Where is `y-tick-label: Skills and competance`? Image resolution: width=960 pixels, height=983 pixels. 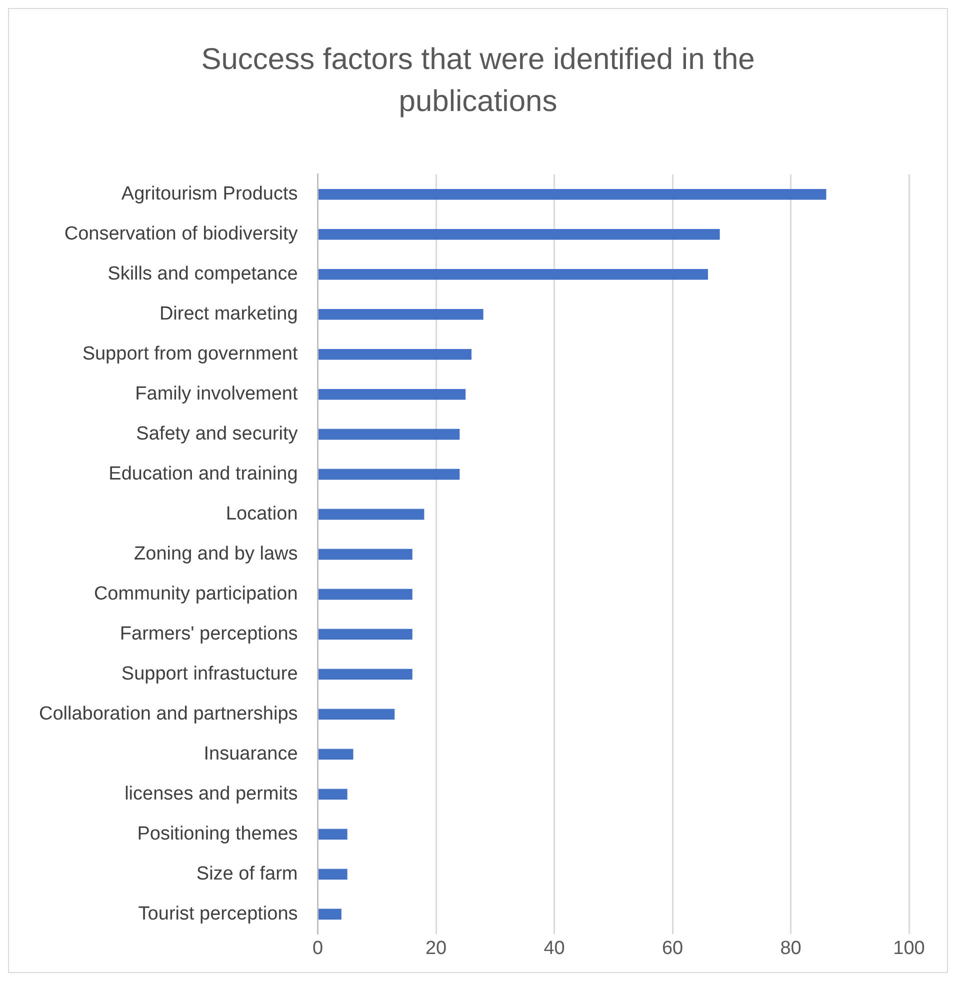 y-tick-label: Skills and competance is located at coordinates (203, 274).